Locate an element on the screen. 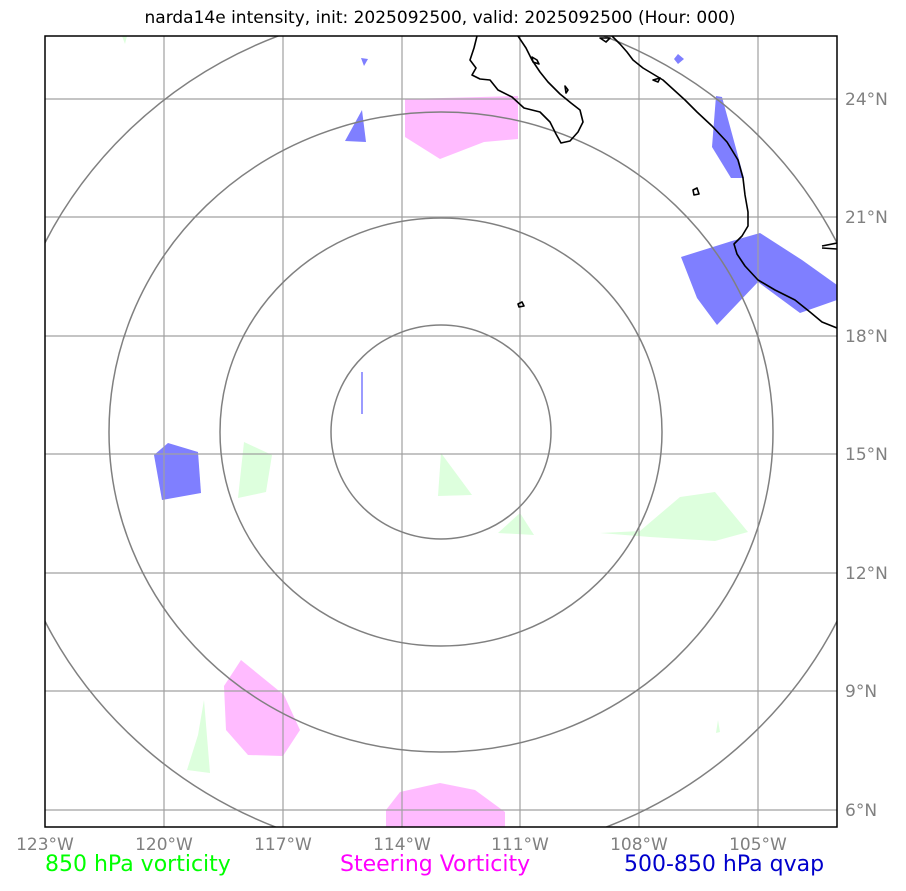 Image resolution: width=906 pixels, height=891 pixels. lon-label: 123°W is located at coordinates (45, 845).